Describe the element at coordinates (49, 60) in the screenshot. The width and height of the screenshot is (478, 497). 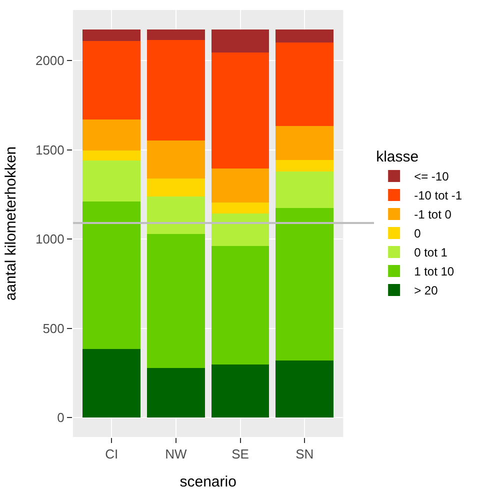
I see `y-tick-label: 2000` at that location.